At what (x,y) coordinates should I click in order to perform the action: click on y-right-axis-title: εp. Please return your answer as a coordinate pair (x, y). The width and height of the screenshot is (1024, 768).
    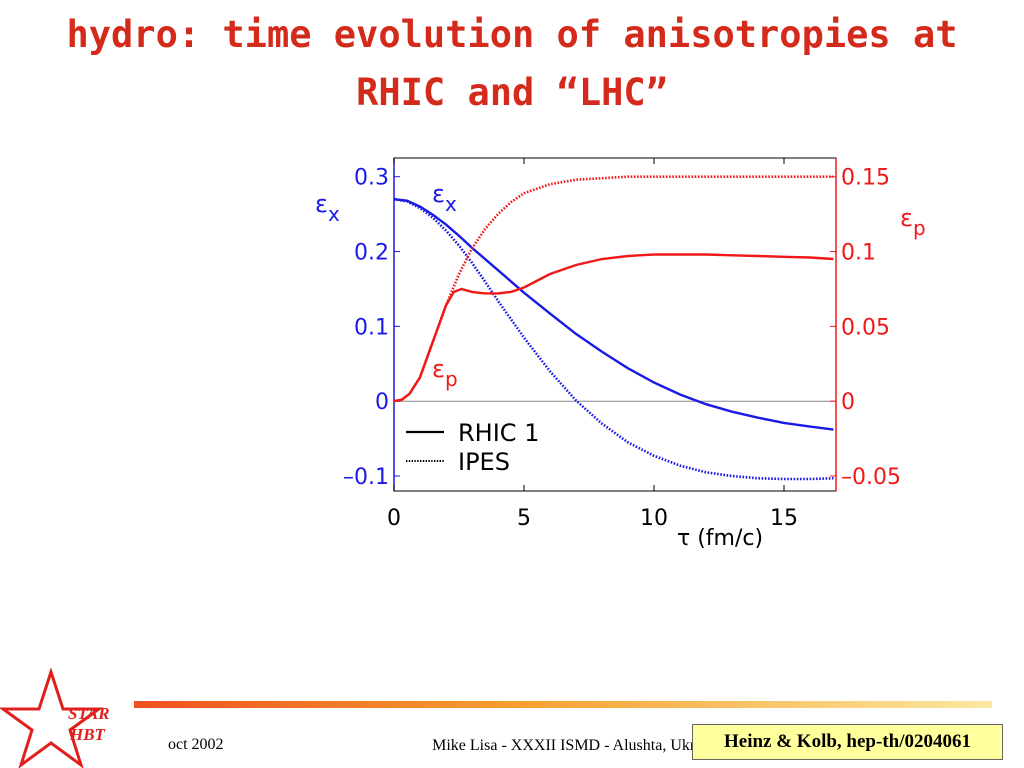
    Looking at the image, I should click on (913, 222).